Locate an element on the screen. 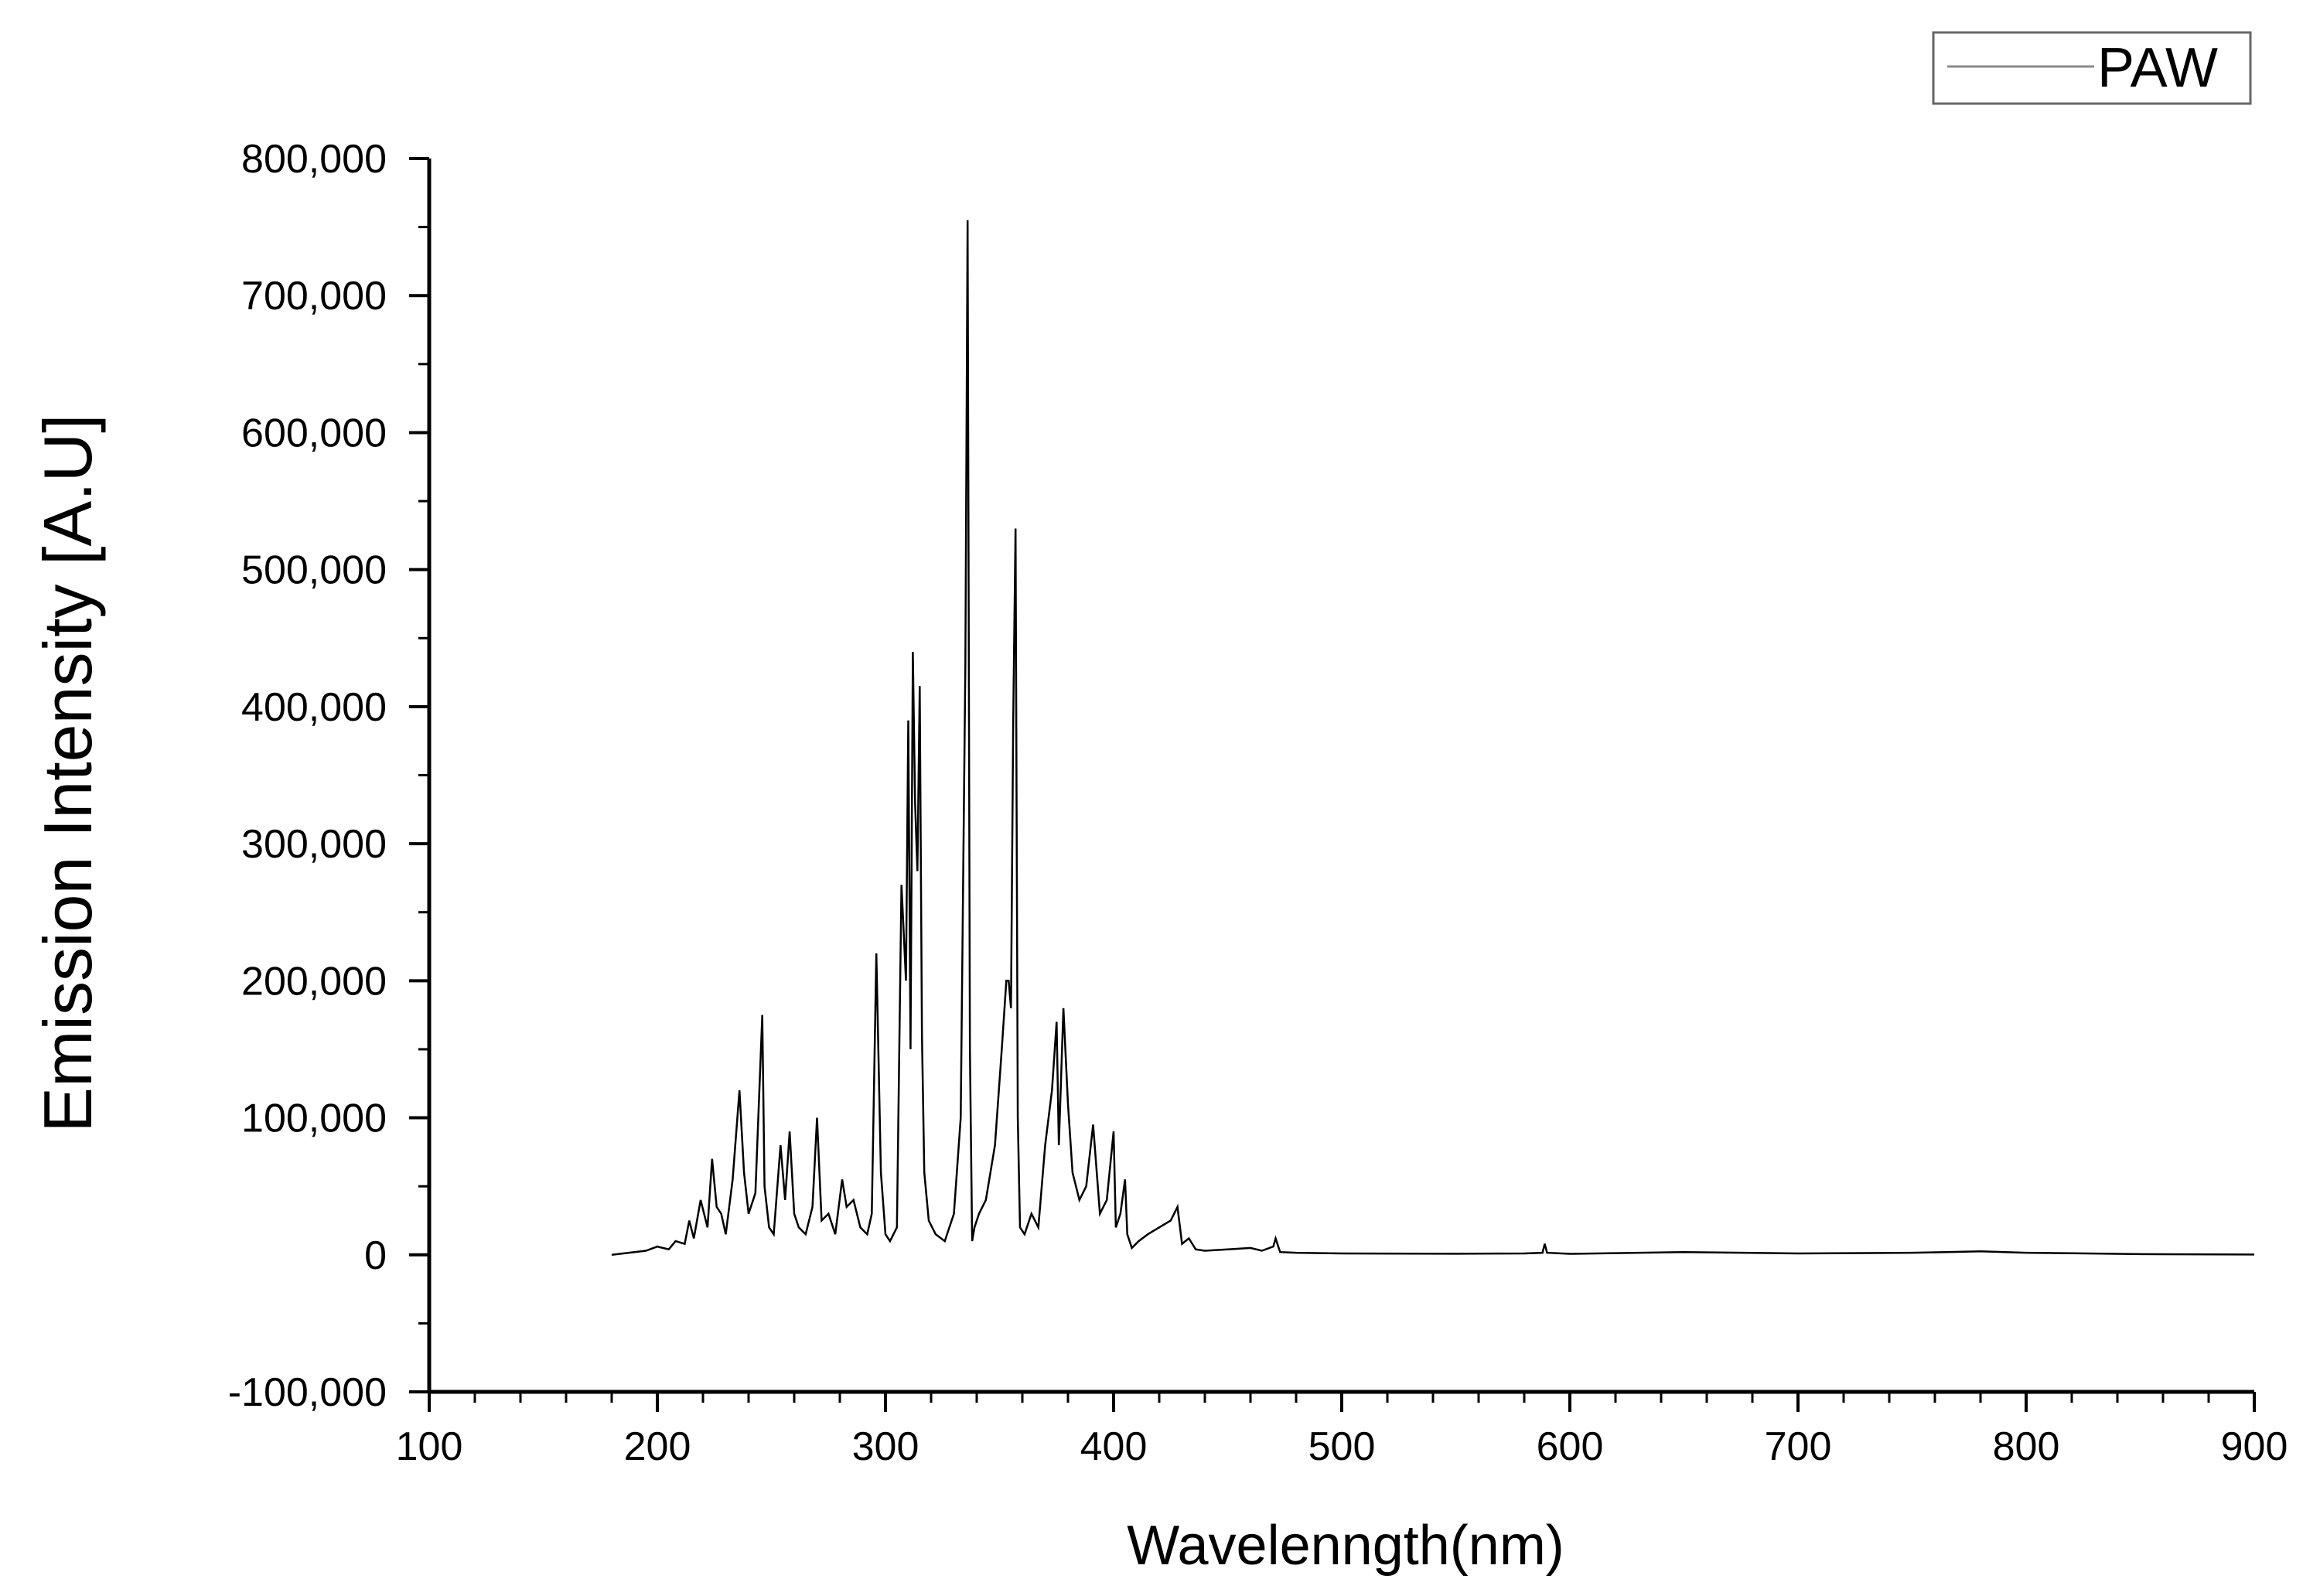 This screenshot has height=1596, width=2320. legend: PAW is located at coordinates (2092, 68).